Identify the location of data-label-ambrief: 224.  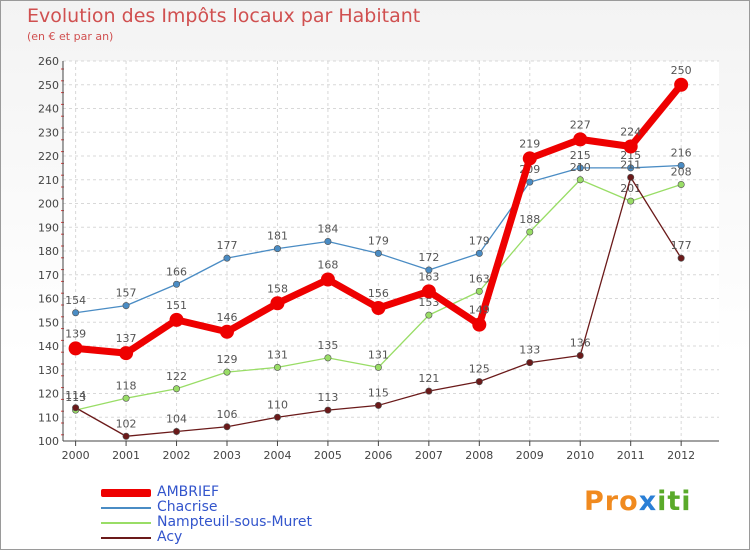
(630, 132).